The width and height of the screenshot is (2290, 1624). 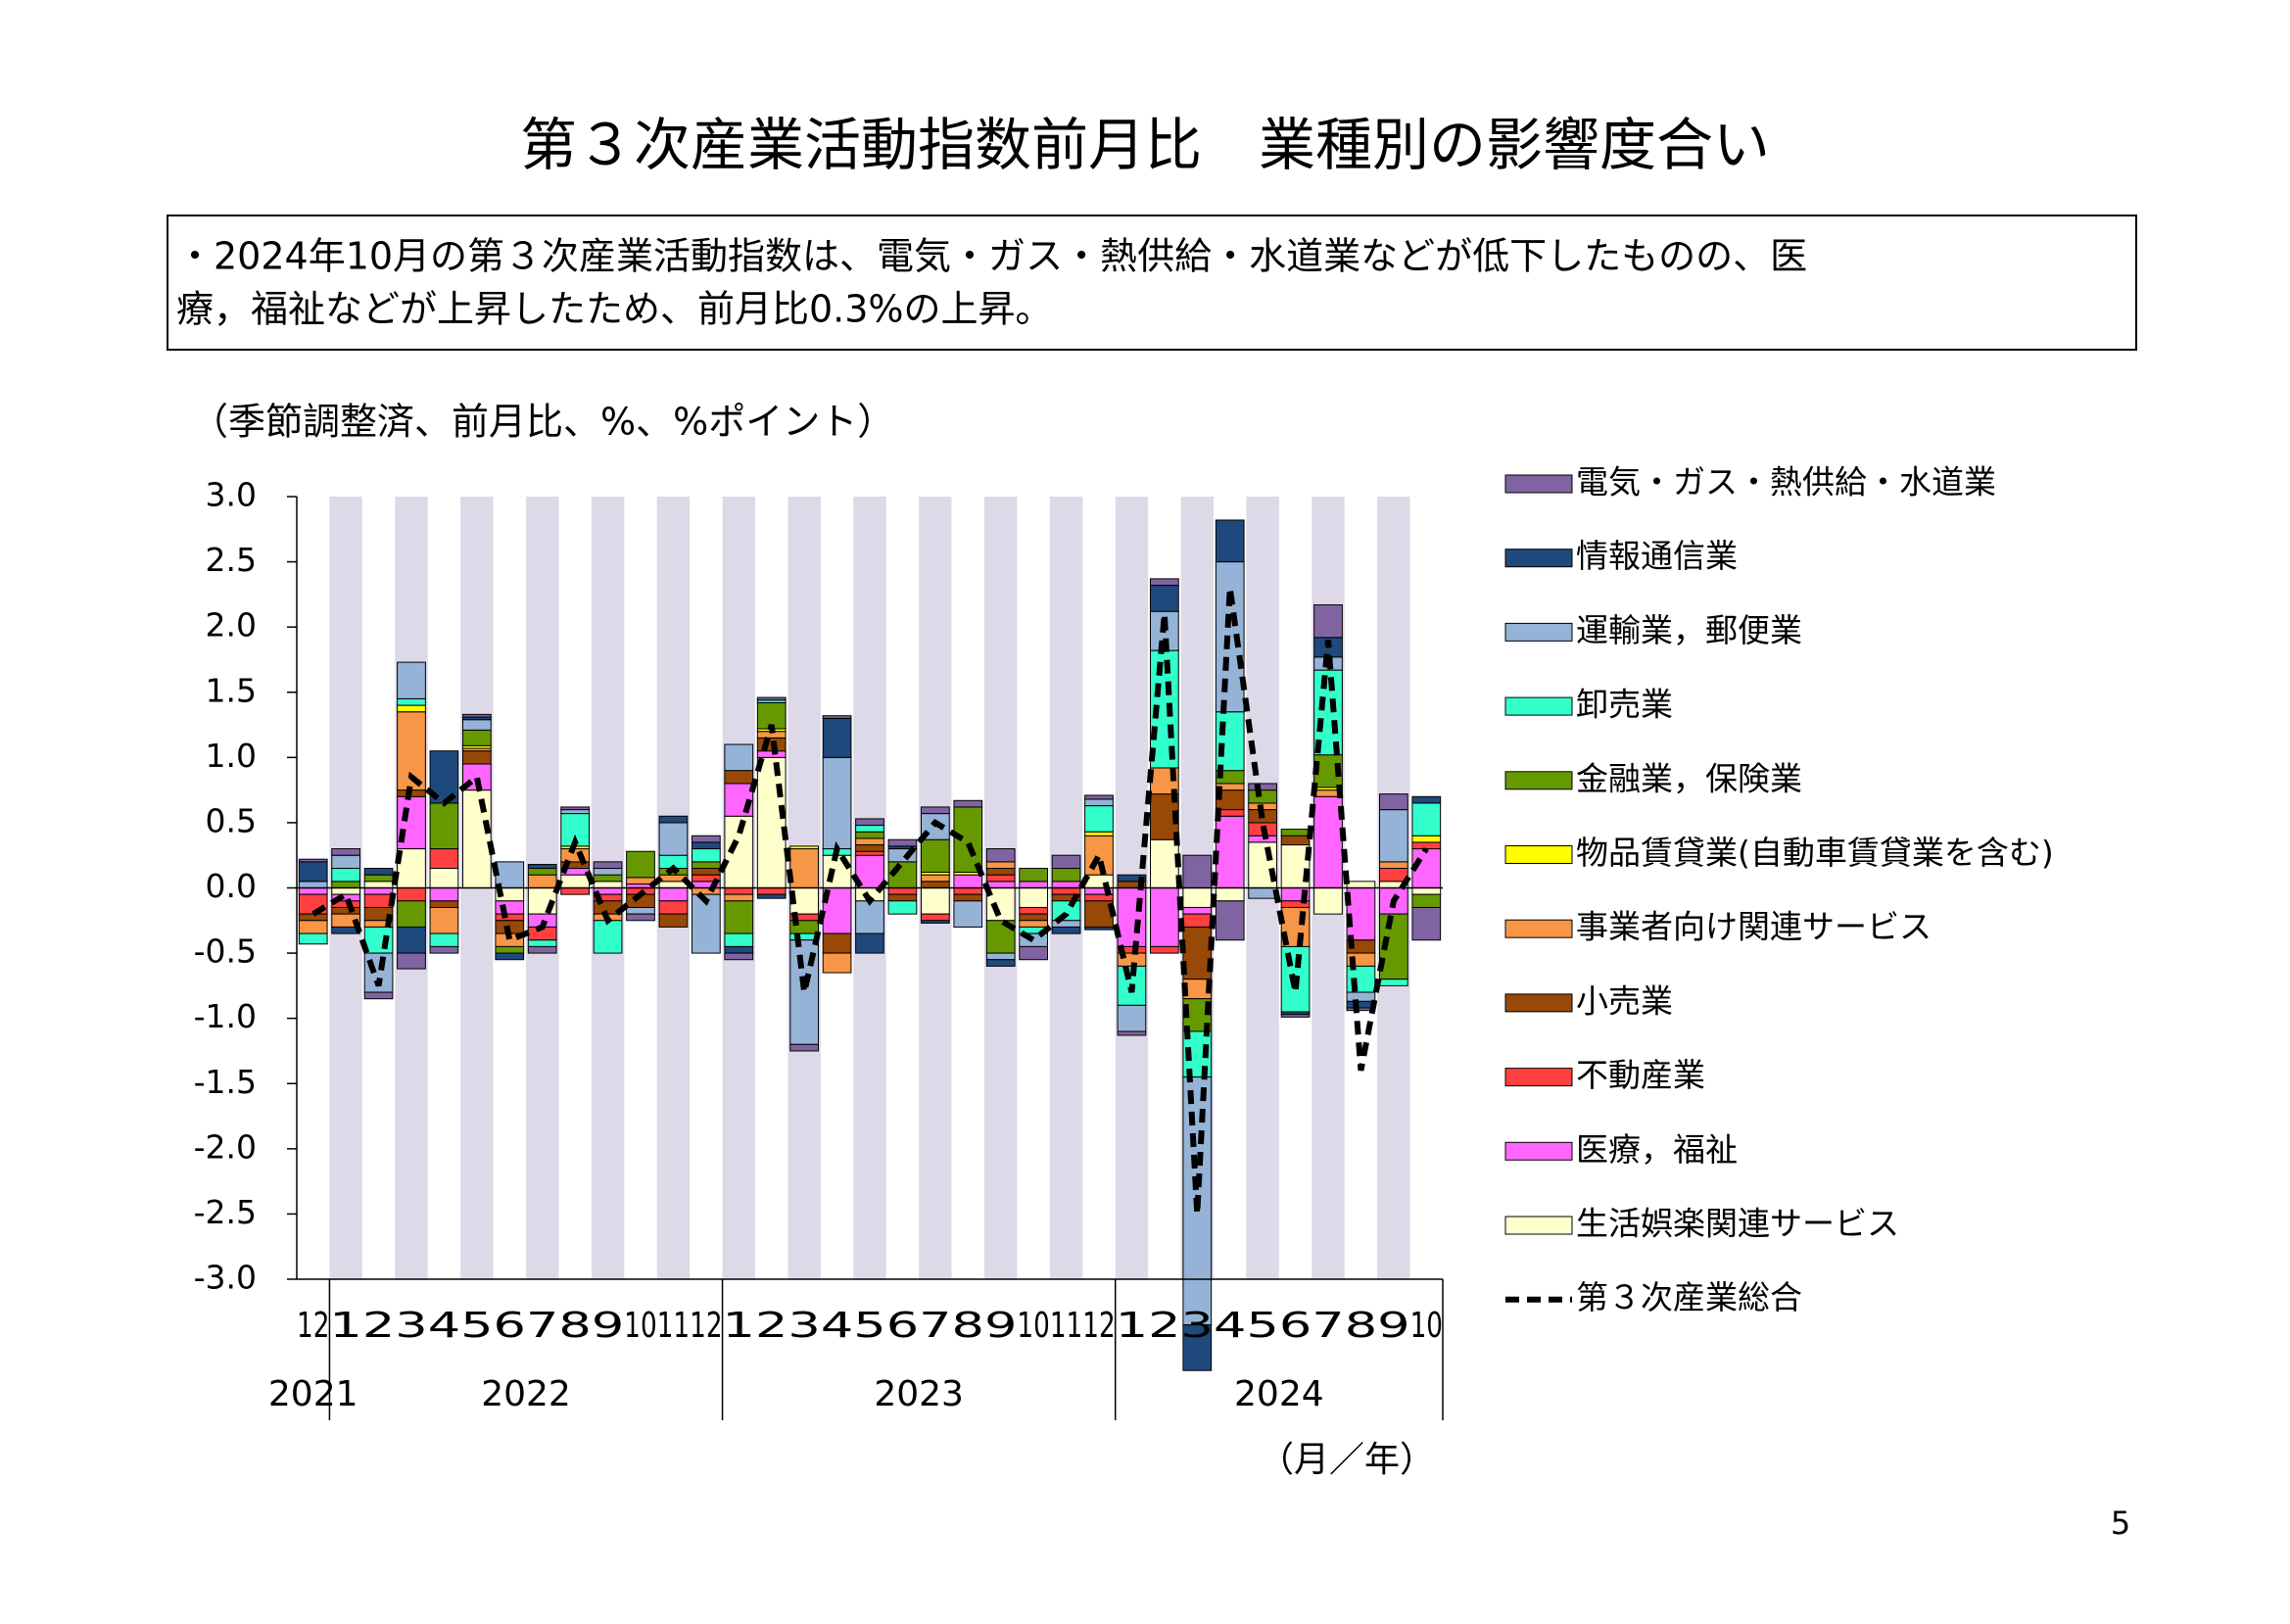 I want to click on legend-label: 物品賃貸業(自動車賃貸業を含む), so click(x=1815, y=853).